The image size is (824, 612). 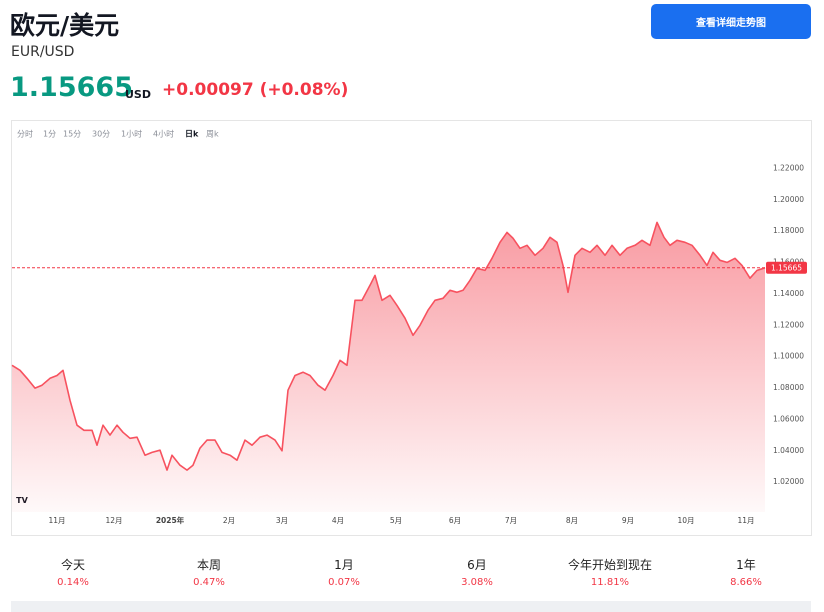 I want to click on x-tick-label: 10月, so click(x=685, y=520).